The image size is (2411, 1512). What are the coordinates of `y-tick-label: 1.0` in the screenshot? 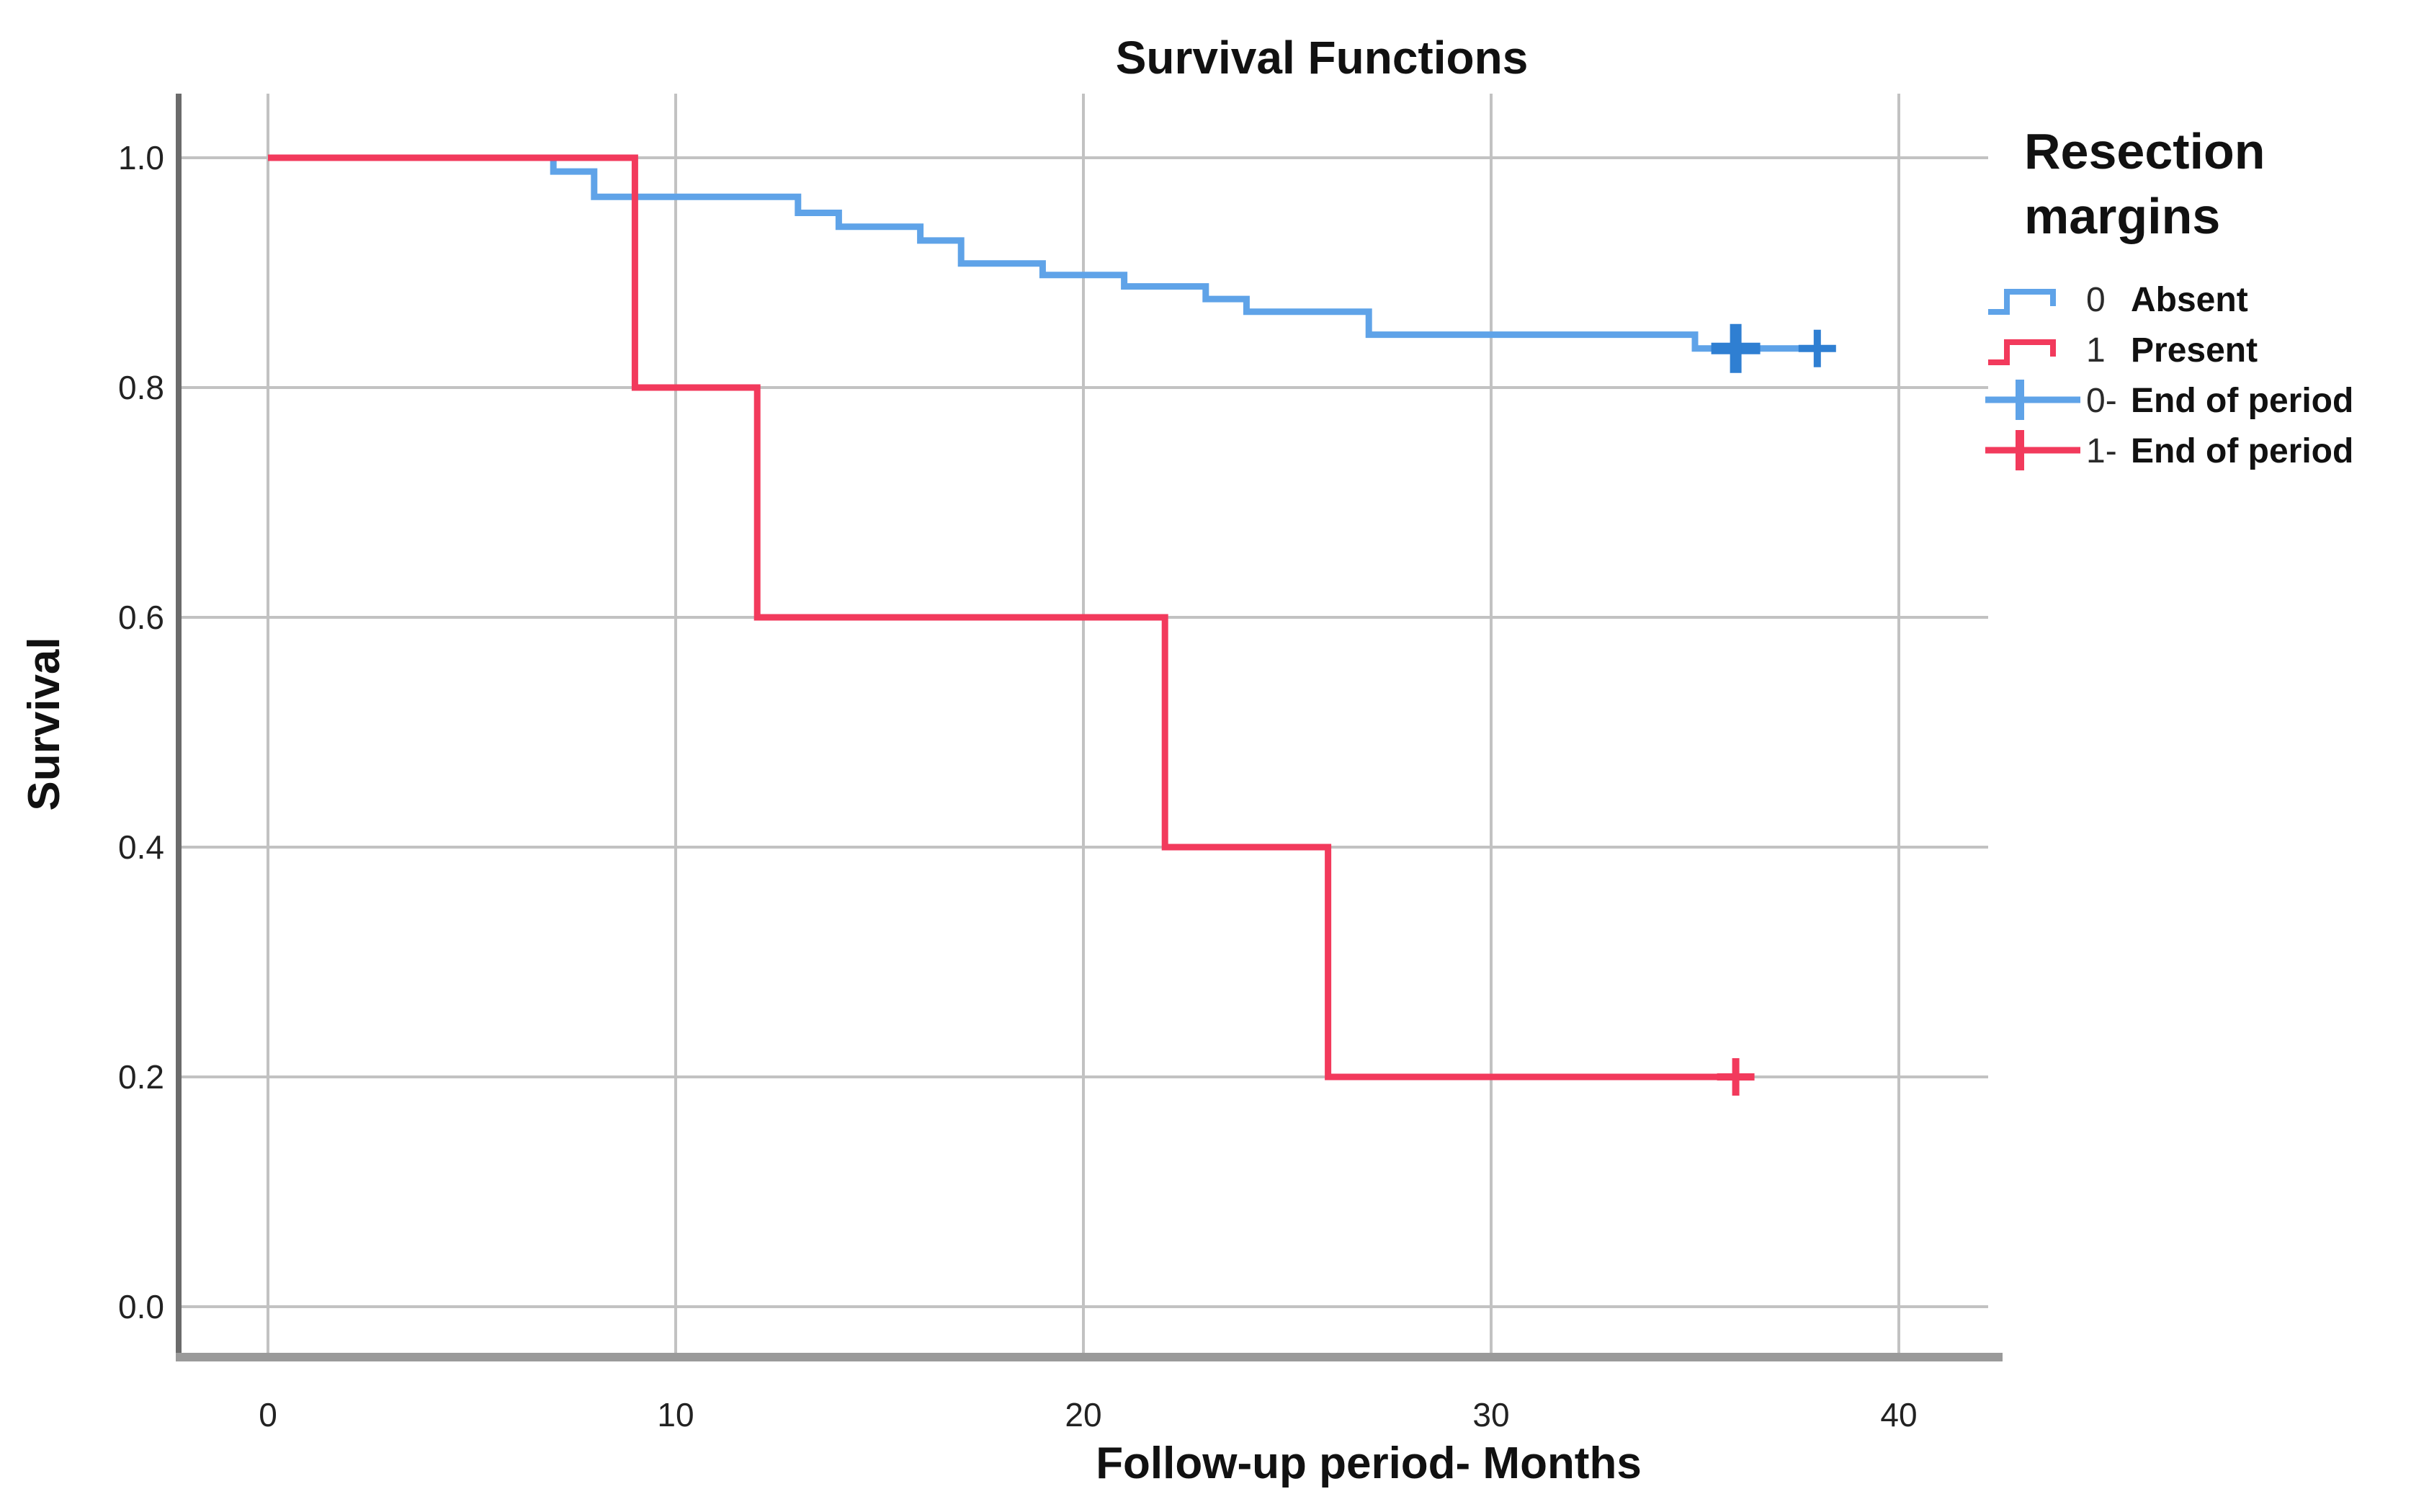 It's located at (141, 157).